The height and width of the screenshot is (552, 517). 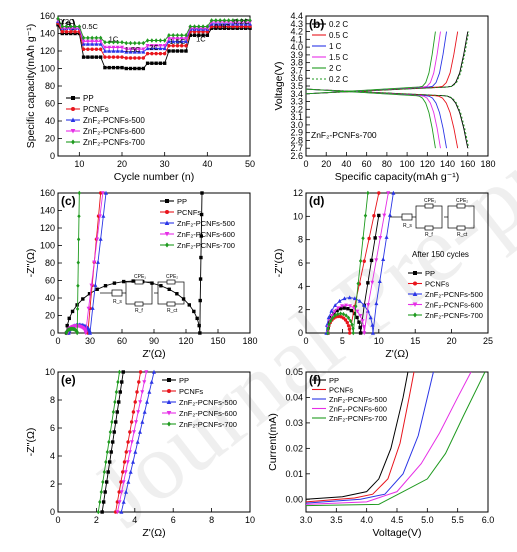 What do you see at coordinates (90, 26) in the screenshot?
I see `rate-label: 0.5C` at bounding box center [90, 26].